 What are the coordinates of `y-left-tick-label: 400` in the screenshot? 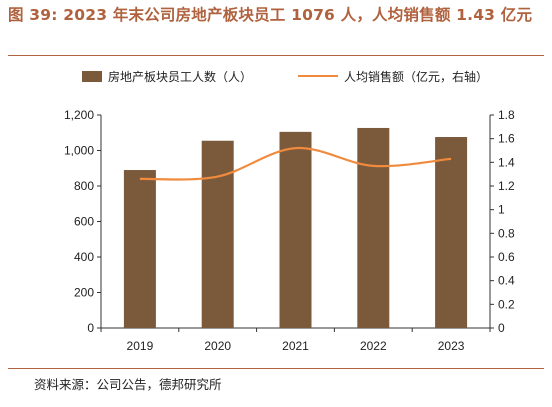 It's located at (84, 257).